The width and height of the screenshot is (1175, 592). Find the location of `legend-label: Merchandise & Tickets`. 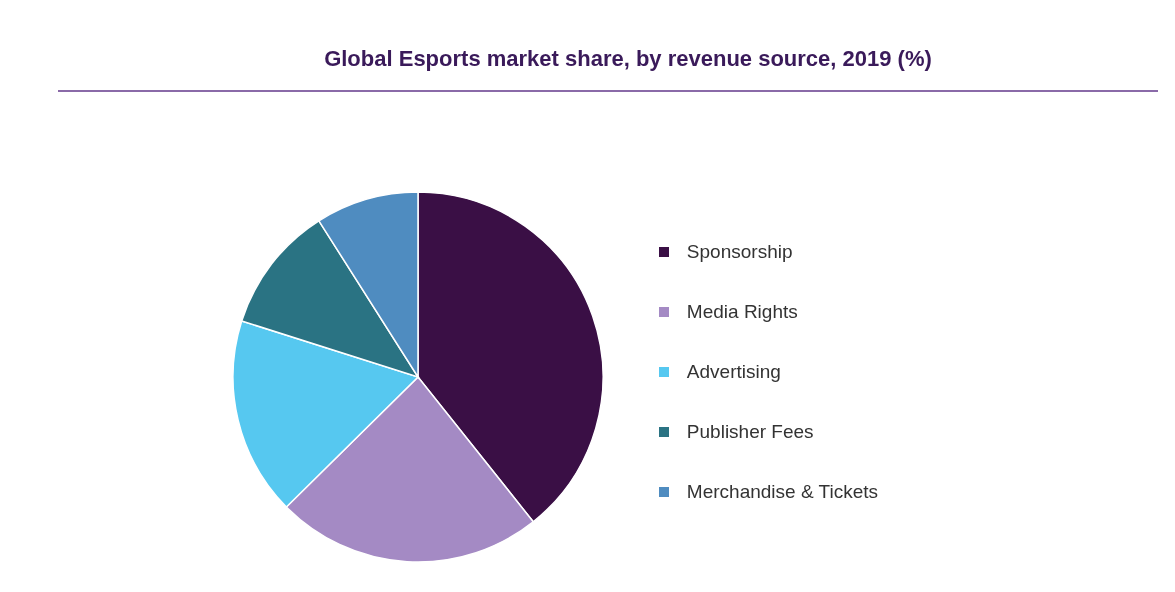

legend-label: Merchandise & Tickets is located at coordinates (782, 492).